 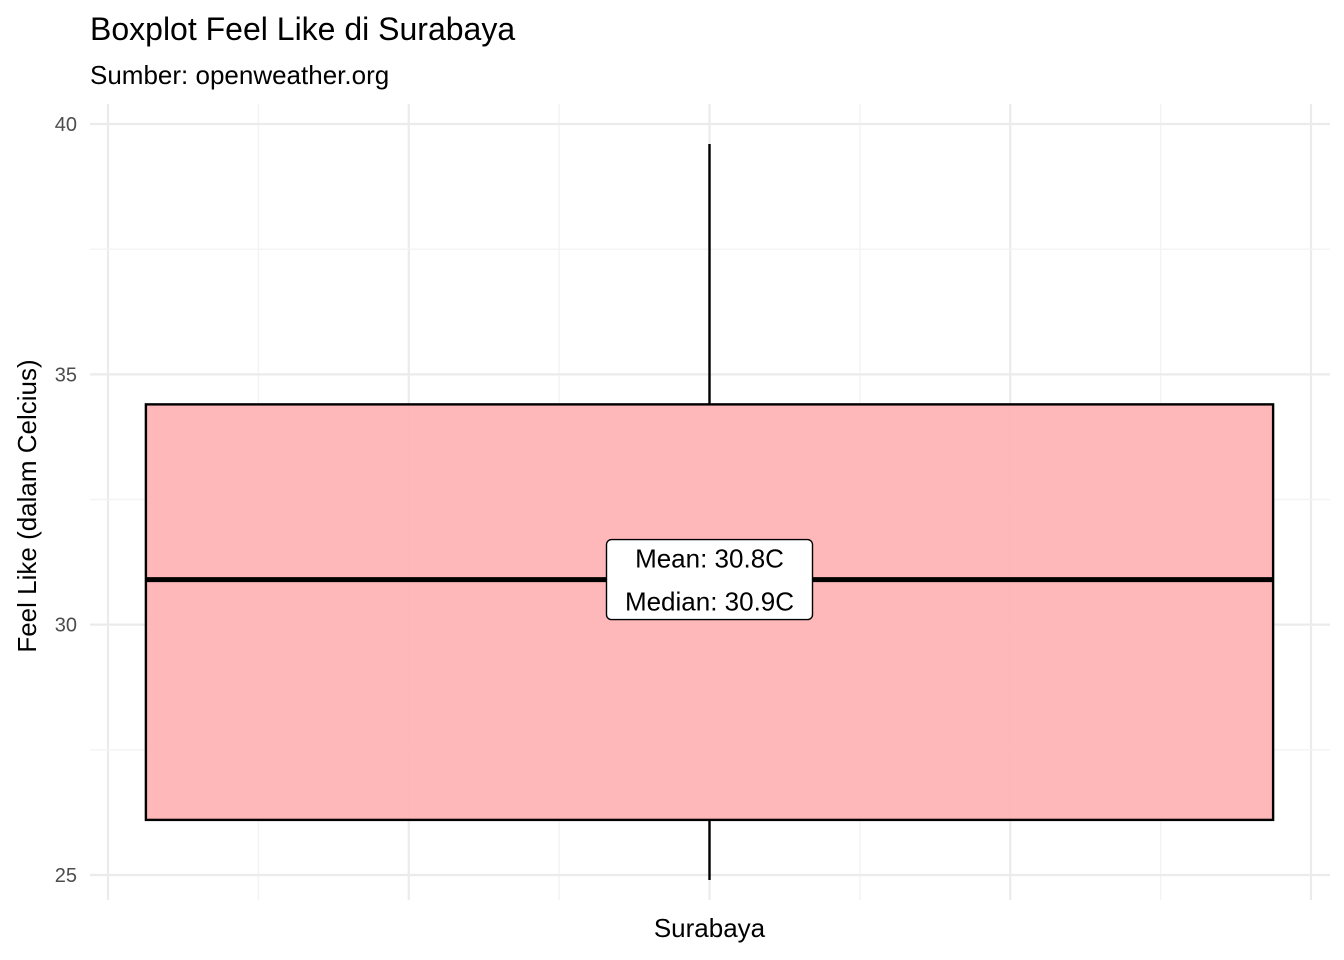 What do you see at coordinates (709, 559) in the screenshot?
I see `annotation-mean: Mean: 30.8C` at bounding box center [709, 559].